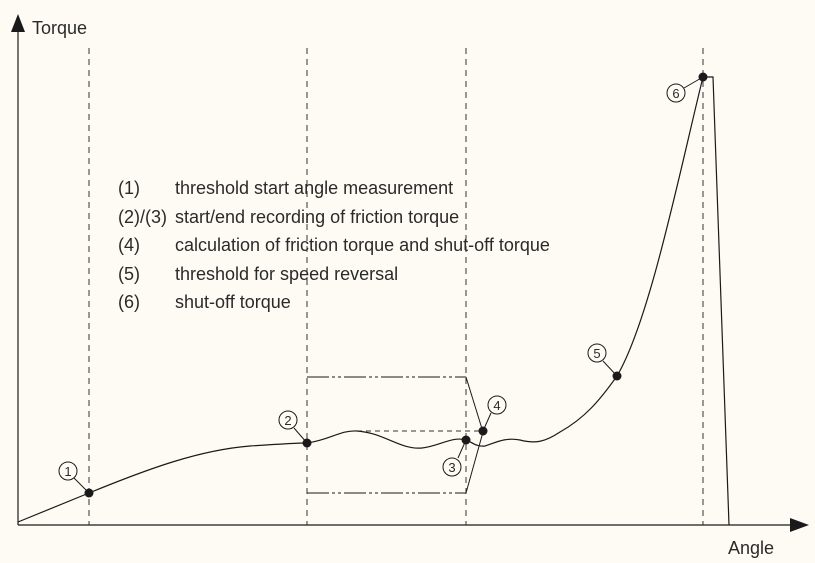 This screenshot has width=815, height=563. I want to click on marker-label-5: 5, so click(596, 353).